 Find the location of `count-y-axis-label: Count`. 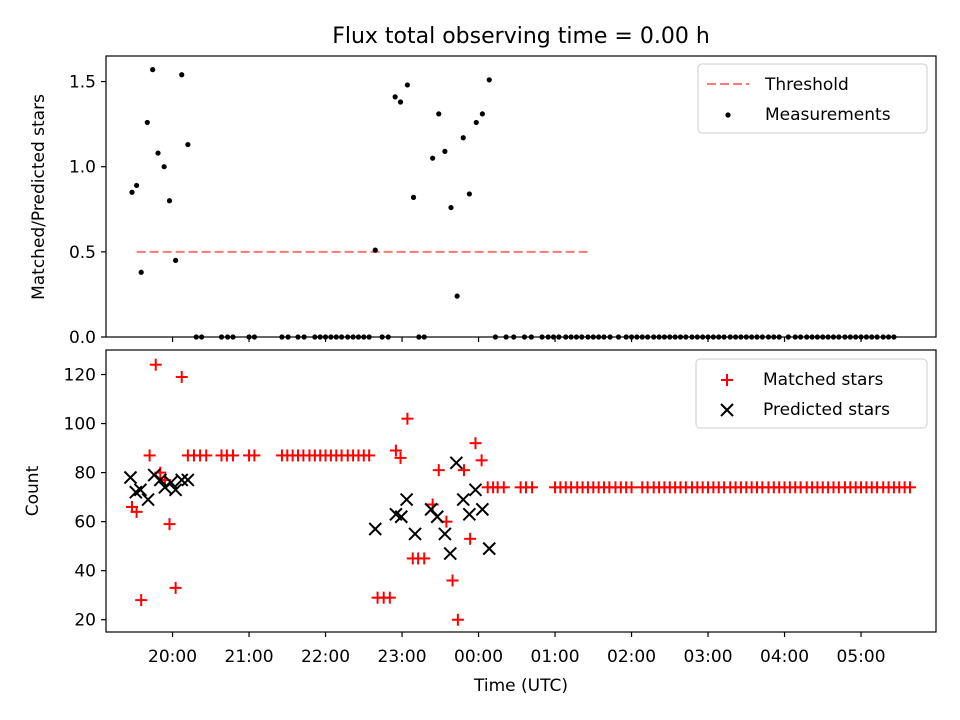

count-y-axis-label: Count is located at coordinates (33, 490).